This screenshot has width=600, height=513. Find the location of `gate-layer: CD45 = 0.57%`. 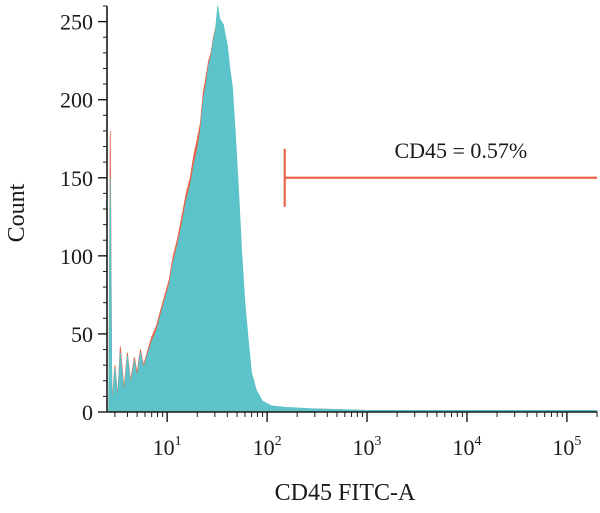

gate-layer: CD45 = 0.57% is located at coordinates (440, 172).